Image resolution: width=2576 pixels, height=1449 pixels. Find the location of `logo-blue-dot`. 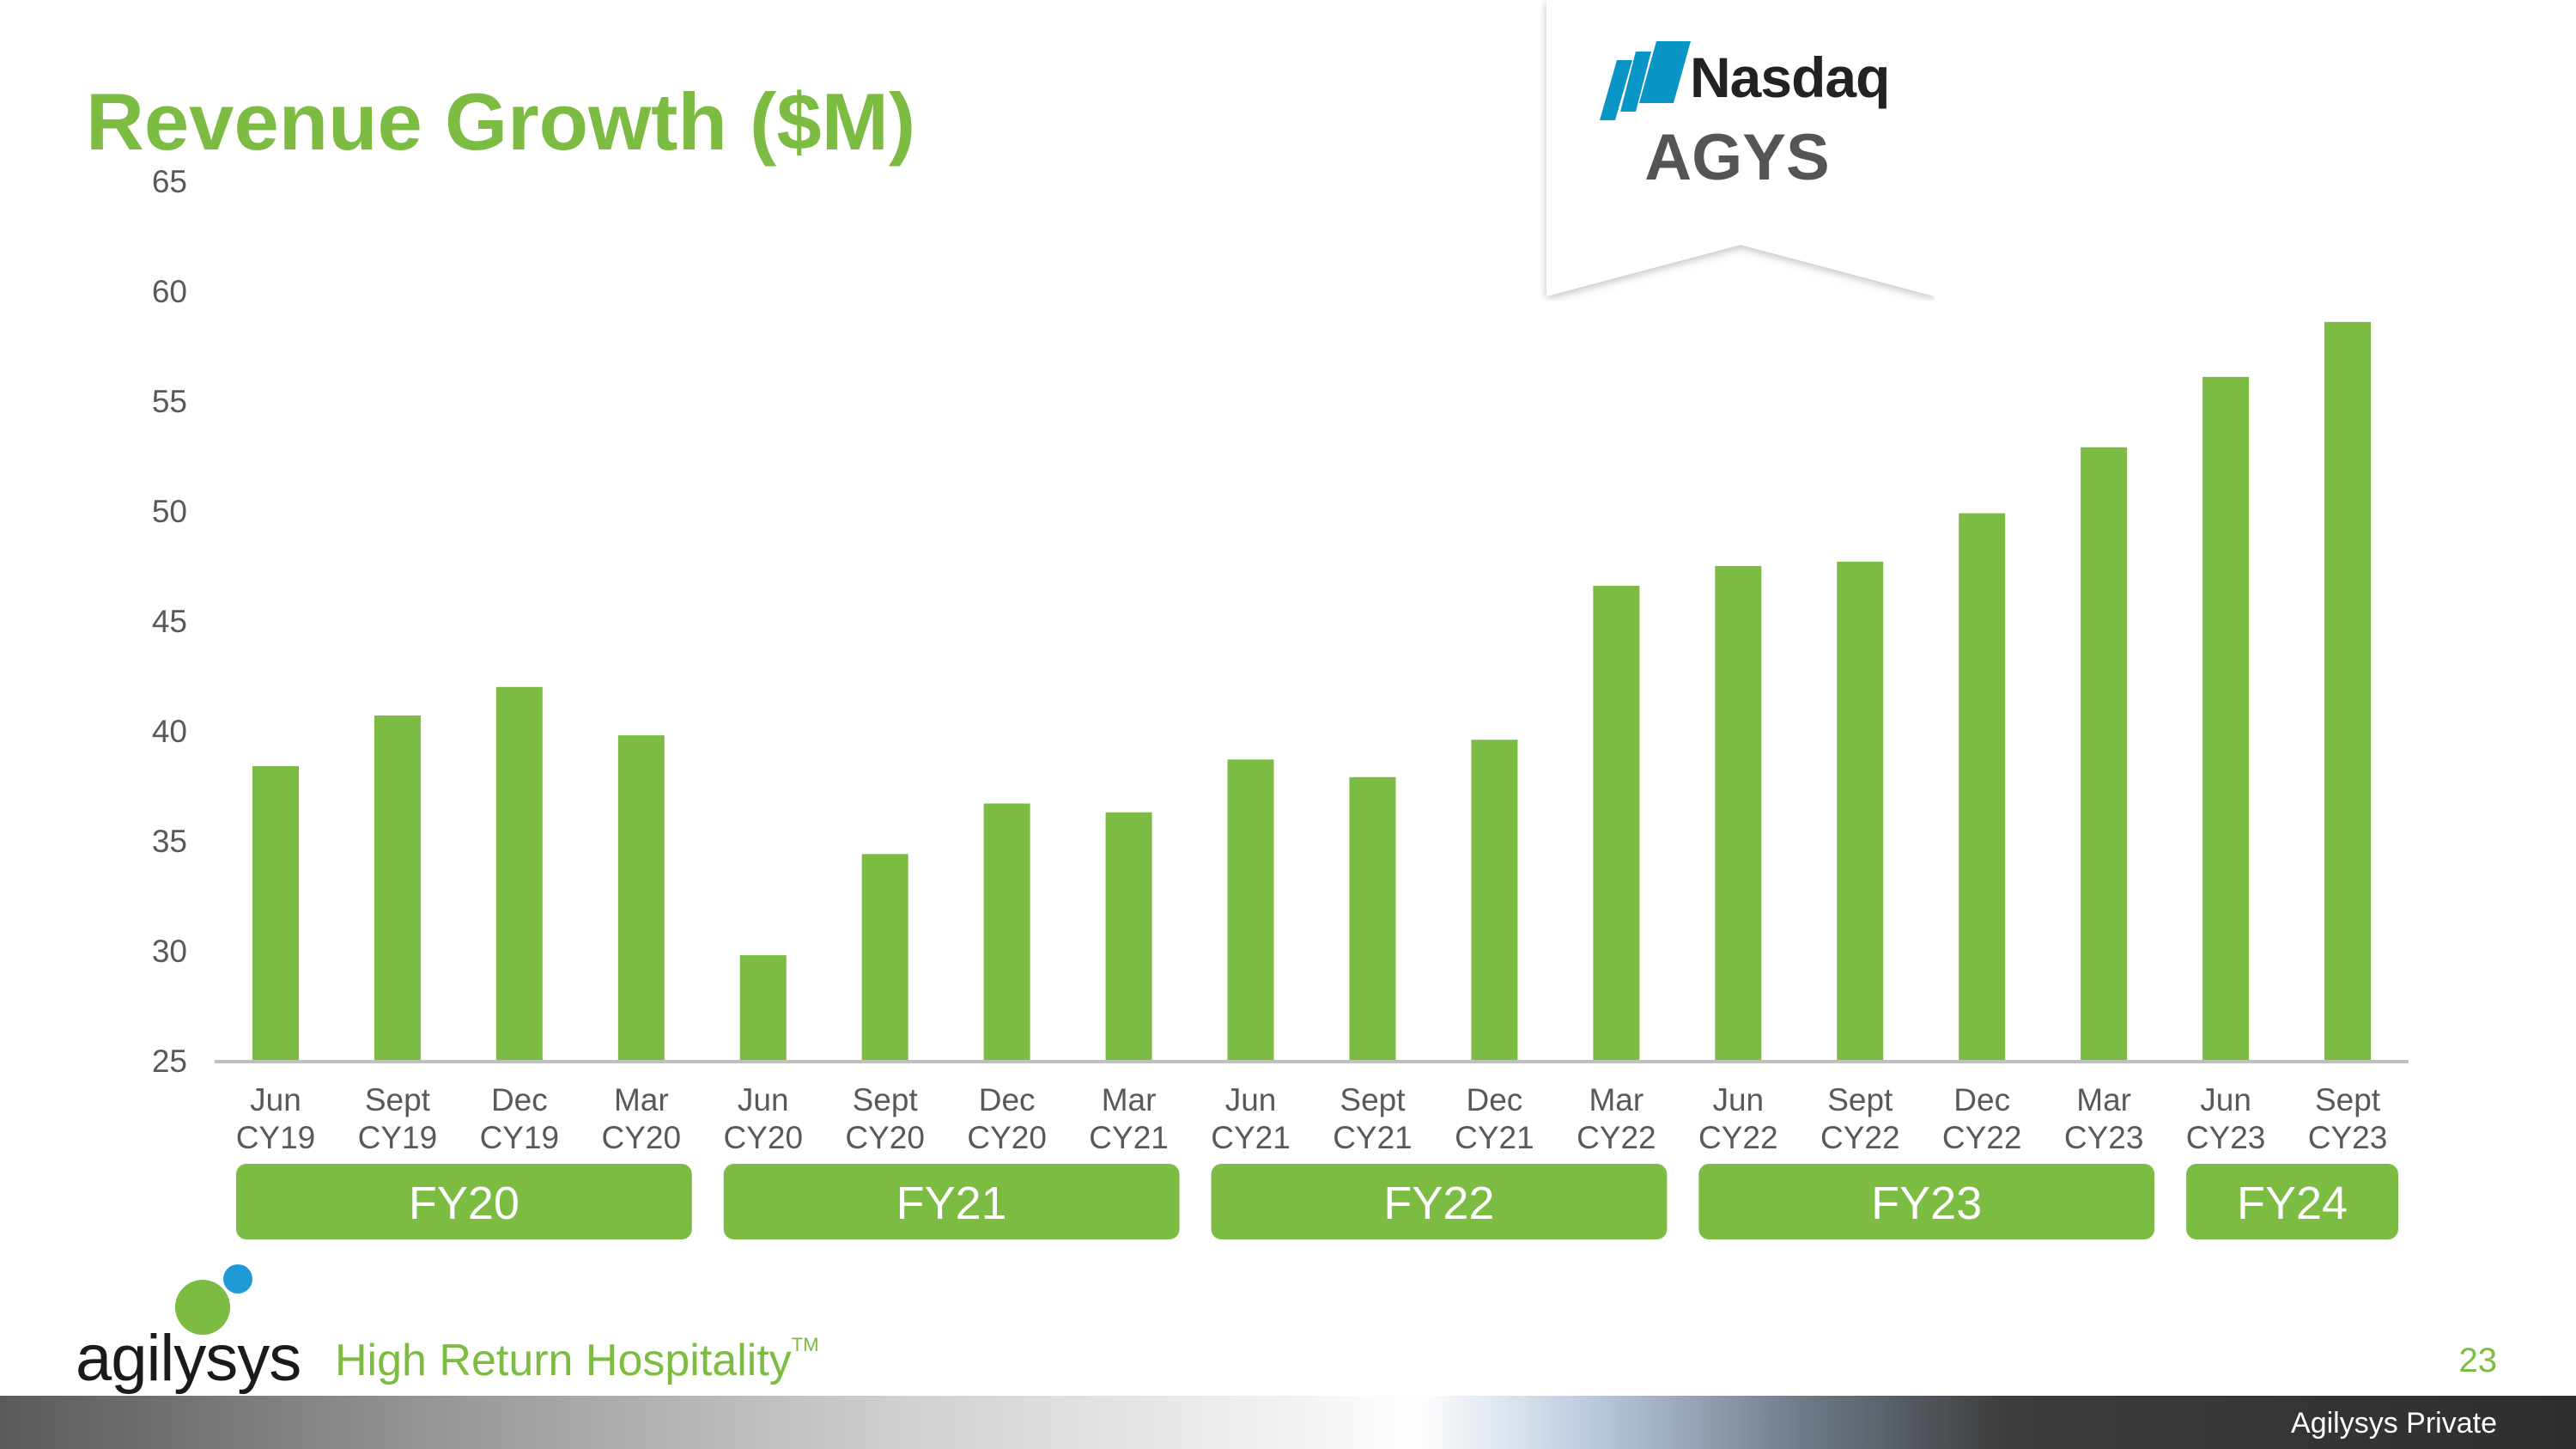

logo-blue-dot is located at coordinates (238, 1279).